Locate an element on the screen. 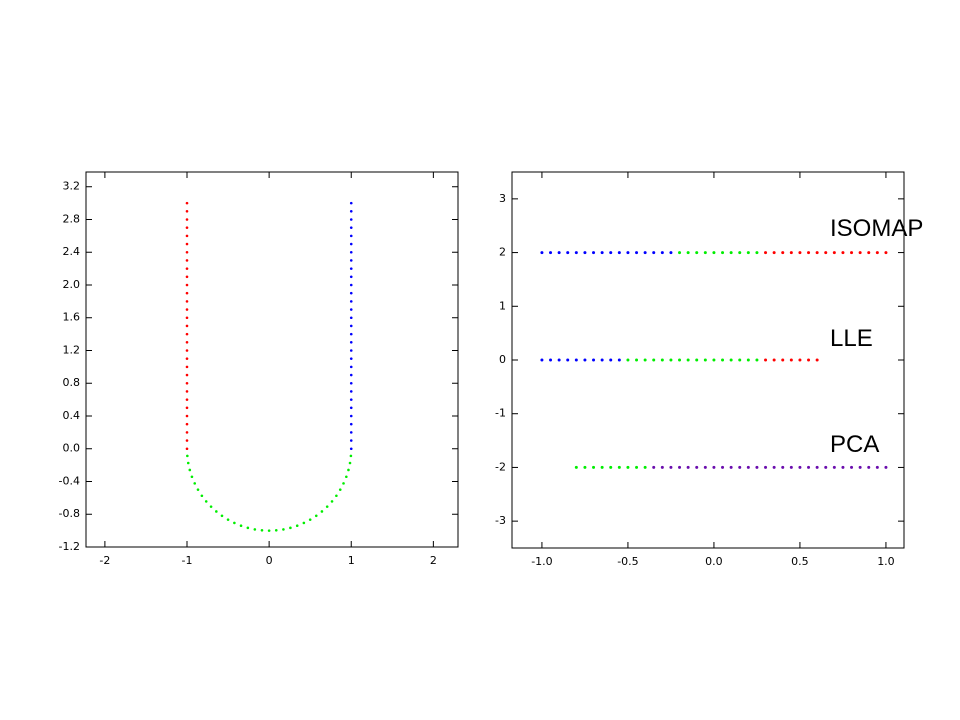  x-tick-label: 1 is located at coordinates (351, 560).